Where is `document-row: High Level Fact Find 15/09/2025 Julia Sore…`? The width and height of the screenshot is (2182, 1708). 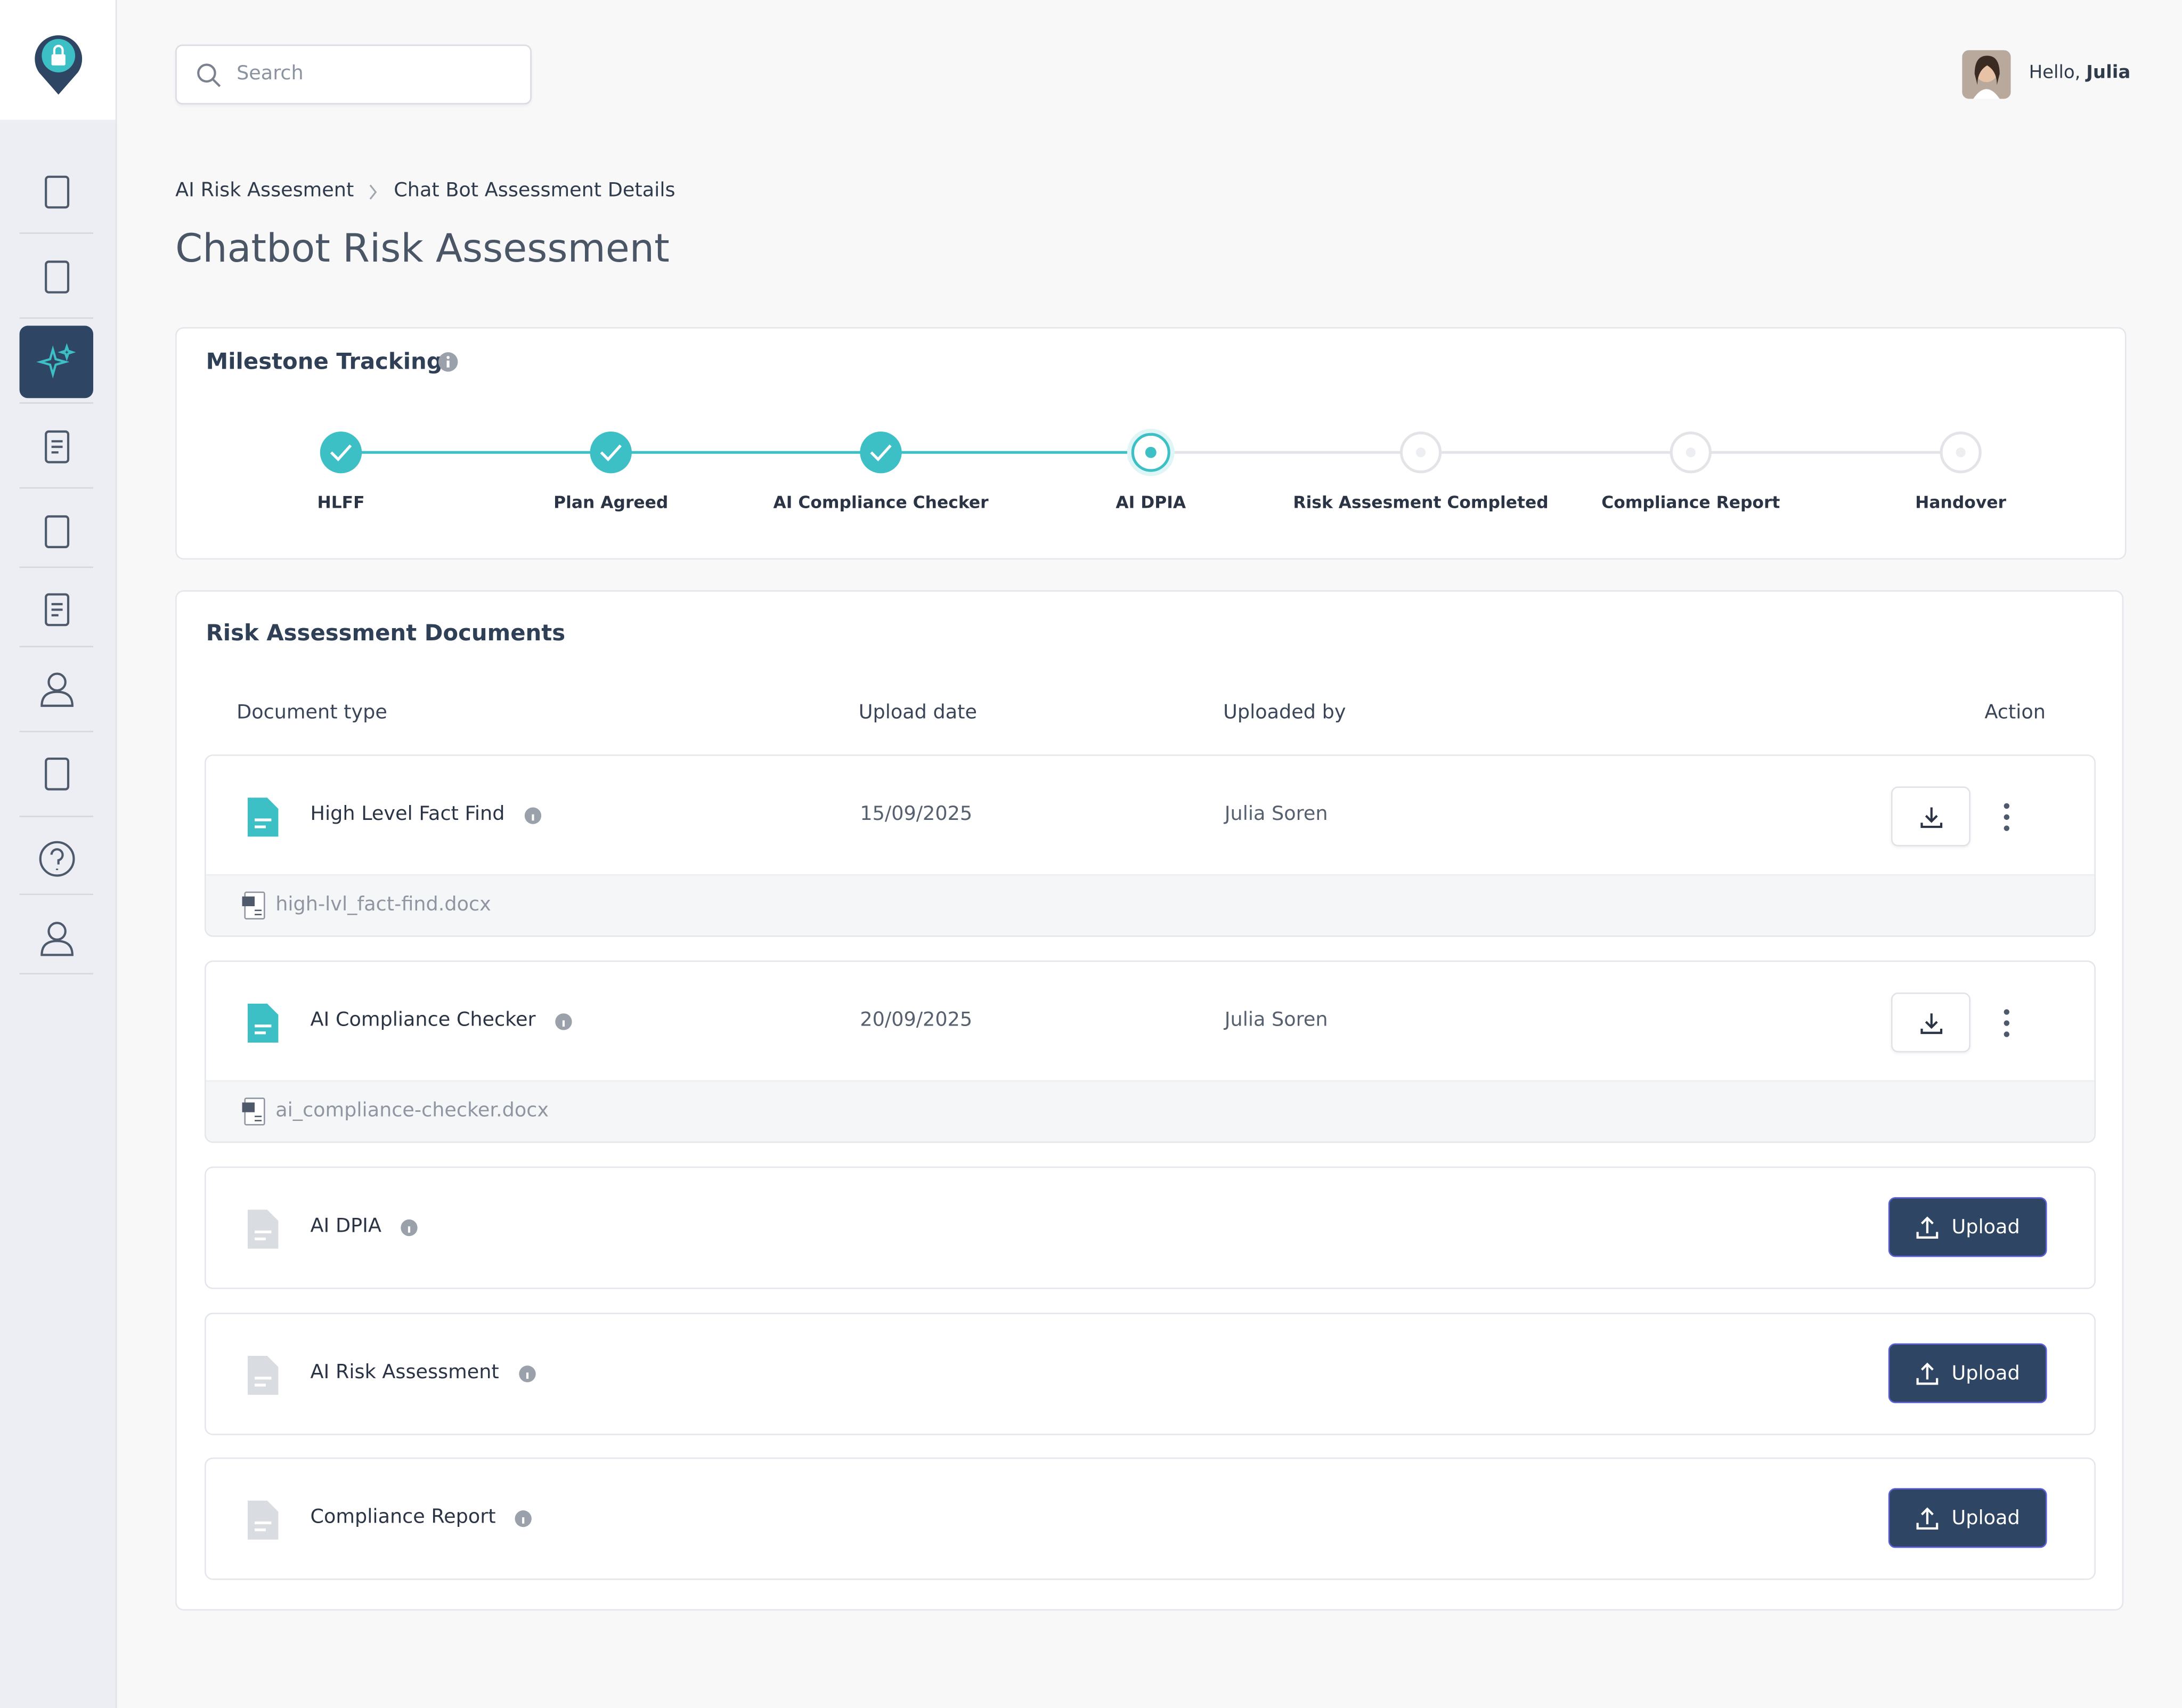 document-row: High Level Fact Find 15/09/2025 Julia Sore… is located at coordinates (1150, 845).